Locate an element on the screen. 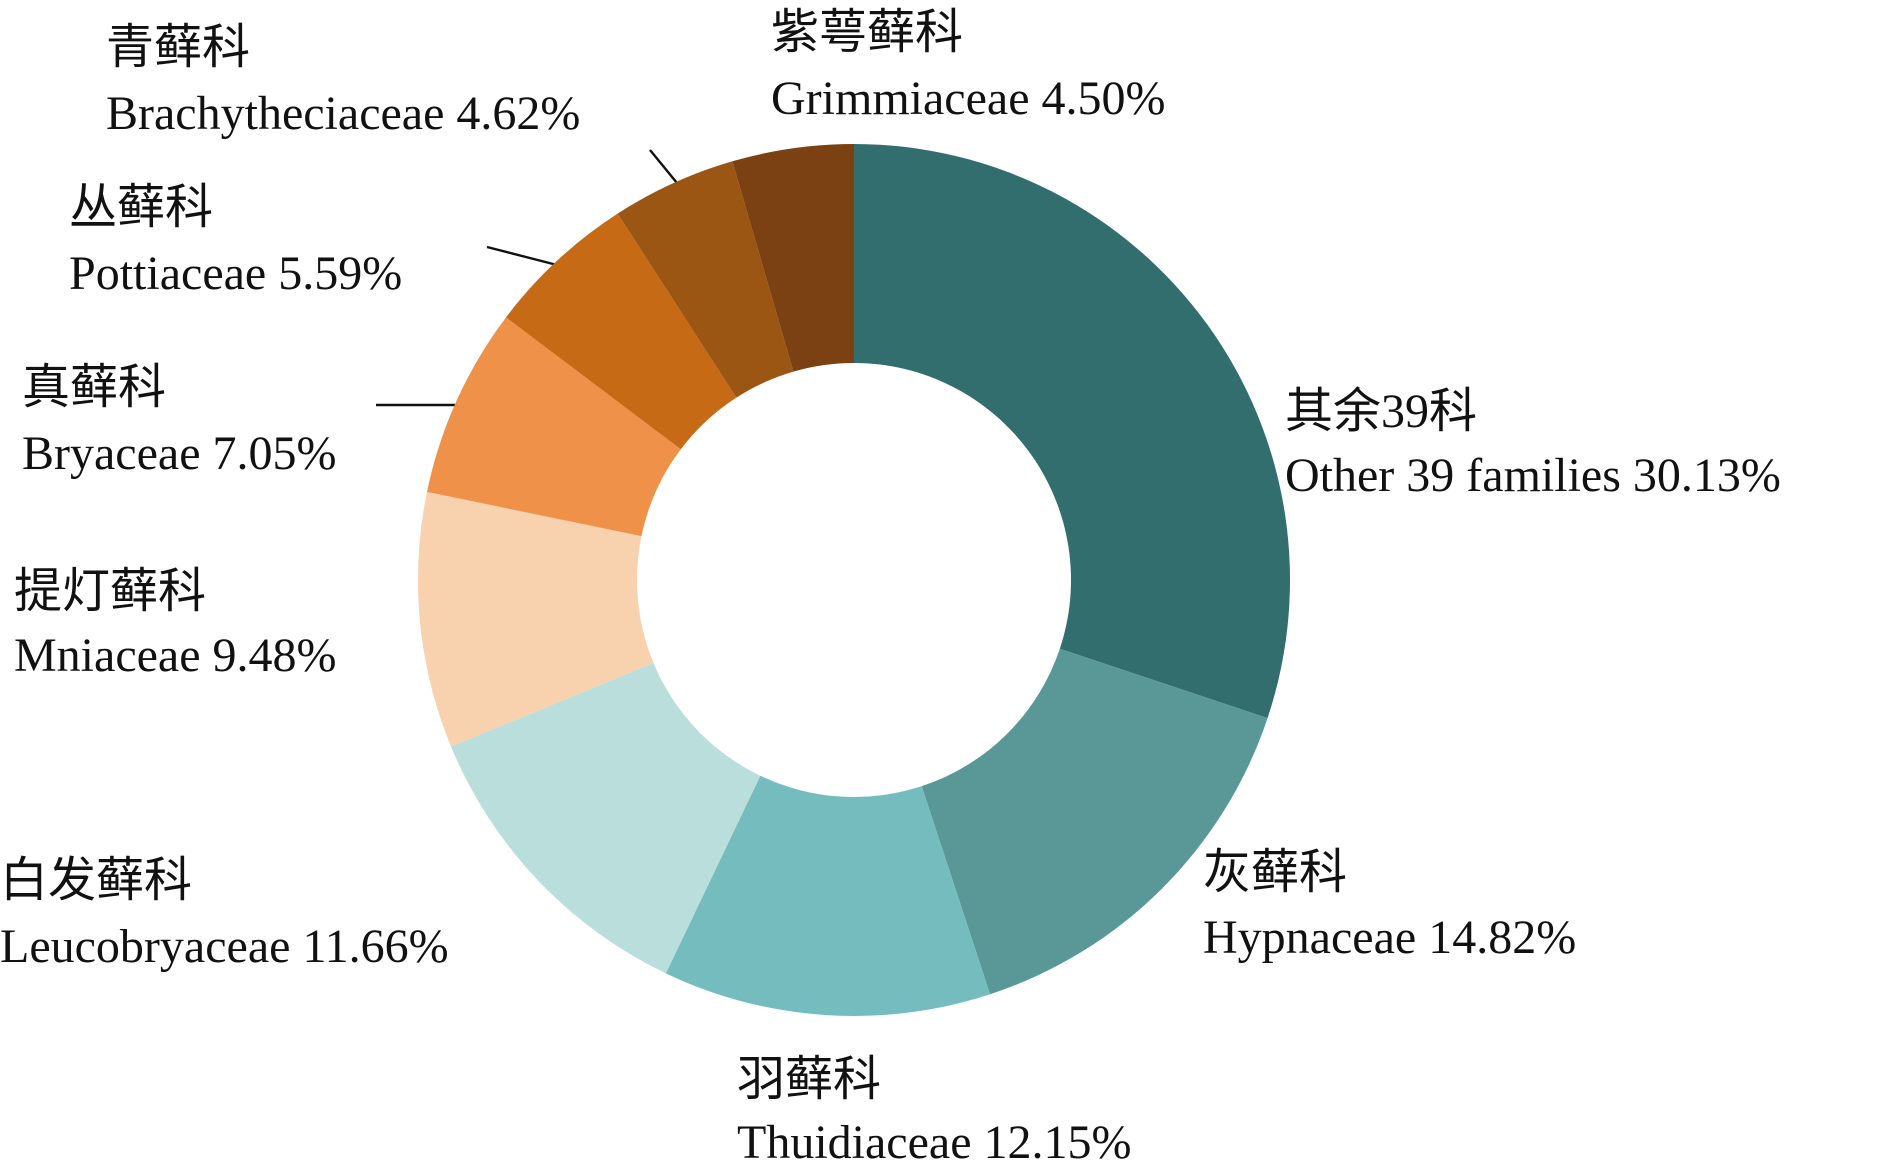 This screenshot has height=1166, width=1886. category-name: Hypnaceae is located at coordinates (1309, 937).